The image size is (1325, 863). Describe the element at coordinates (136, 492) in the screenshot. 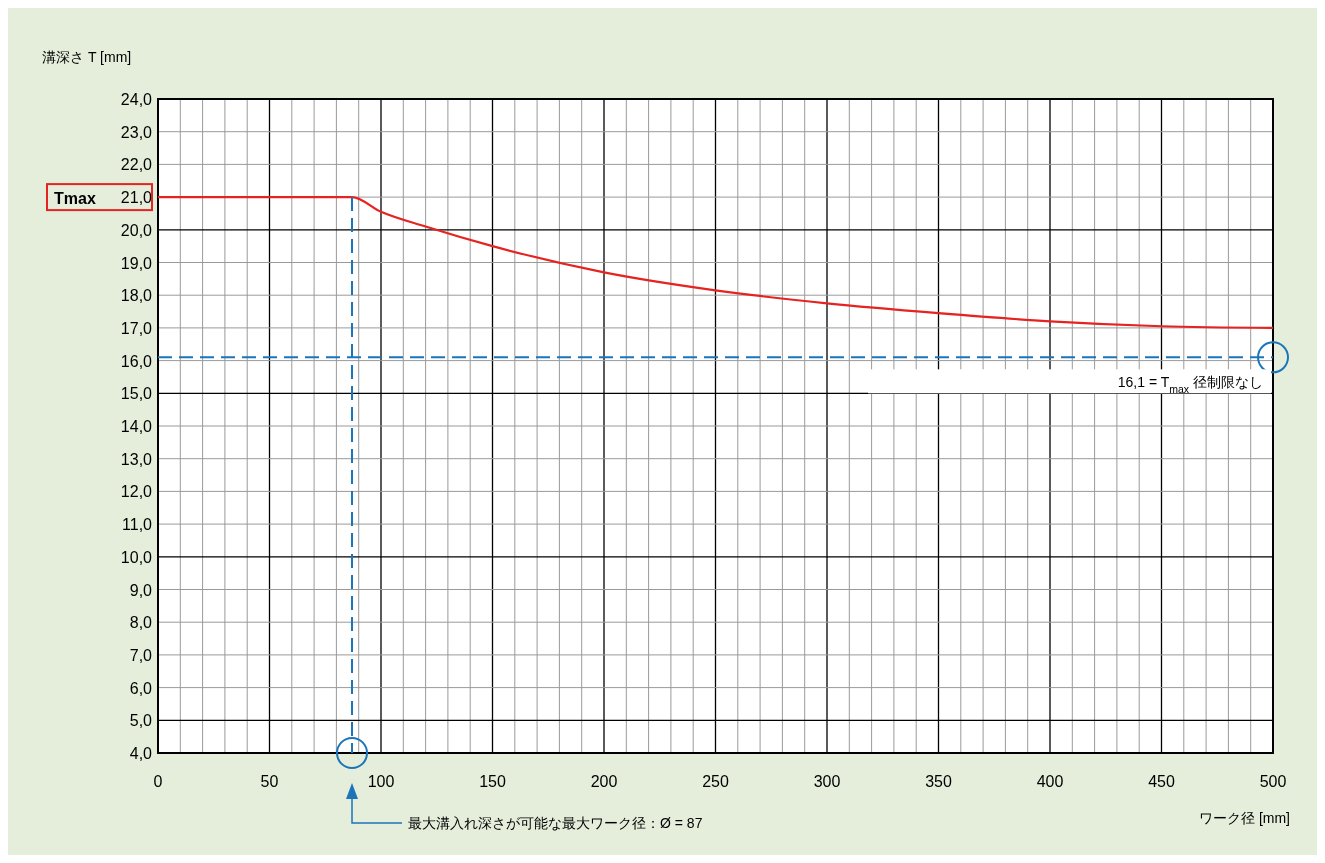

I see `y-tick-label: 12,0` at that location.